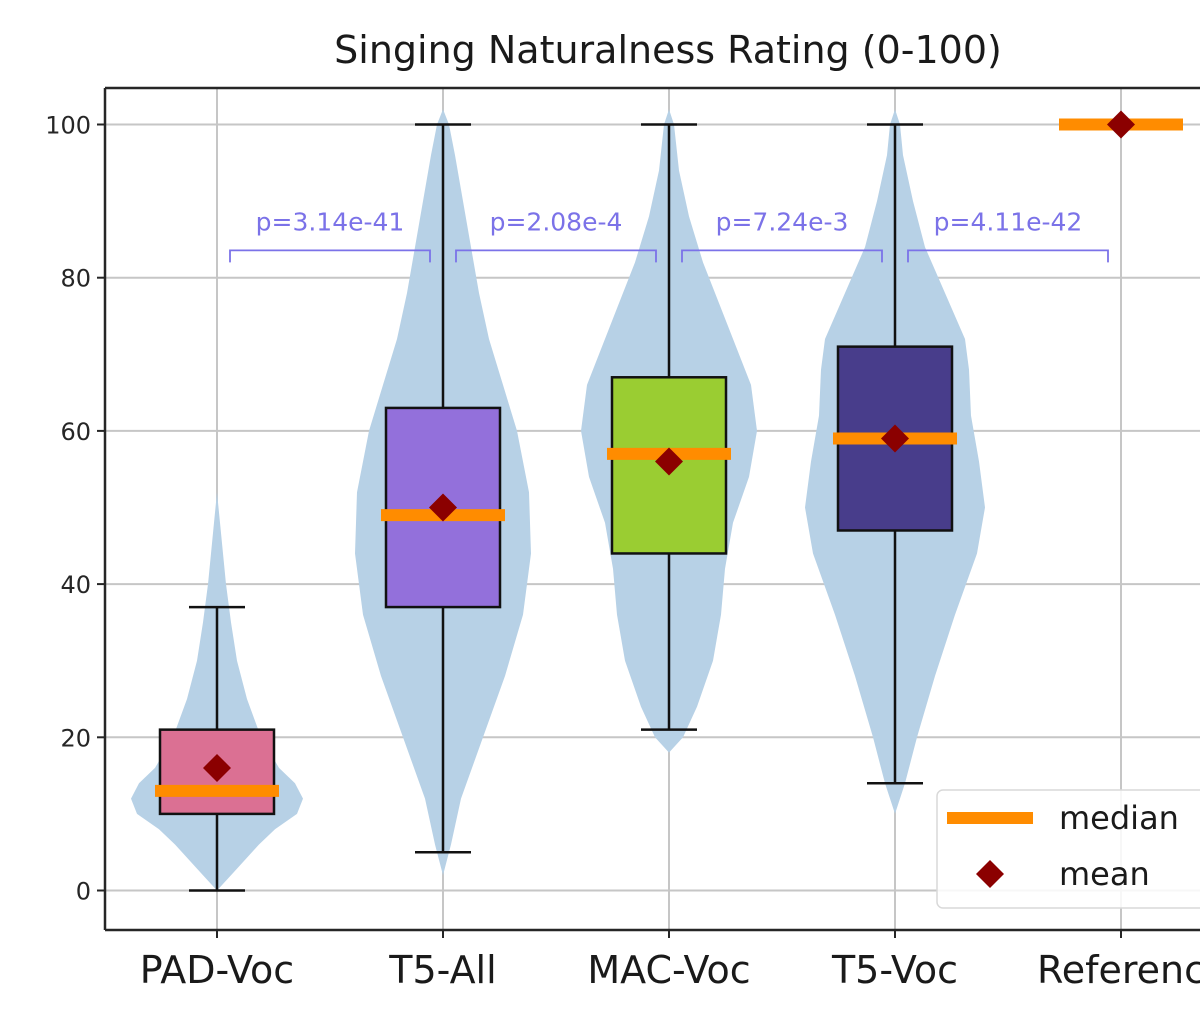 The width and height of the screenshot is (1200, 1027). I want to click on y-tick-label: 0, so click(83, 892).